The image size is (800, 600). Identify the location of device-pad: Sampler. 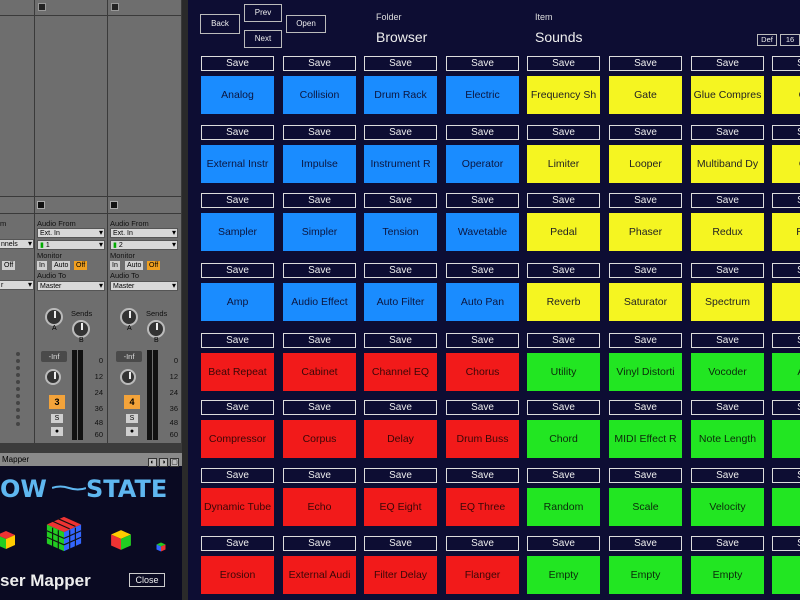
(237, 232).